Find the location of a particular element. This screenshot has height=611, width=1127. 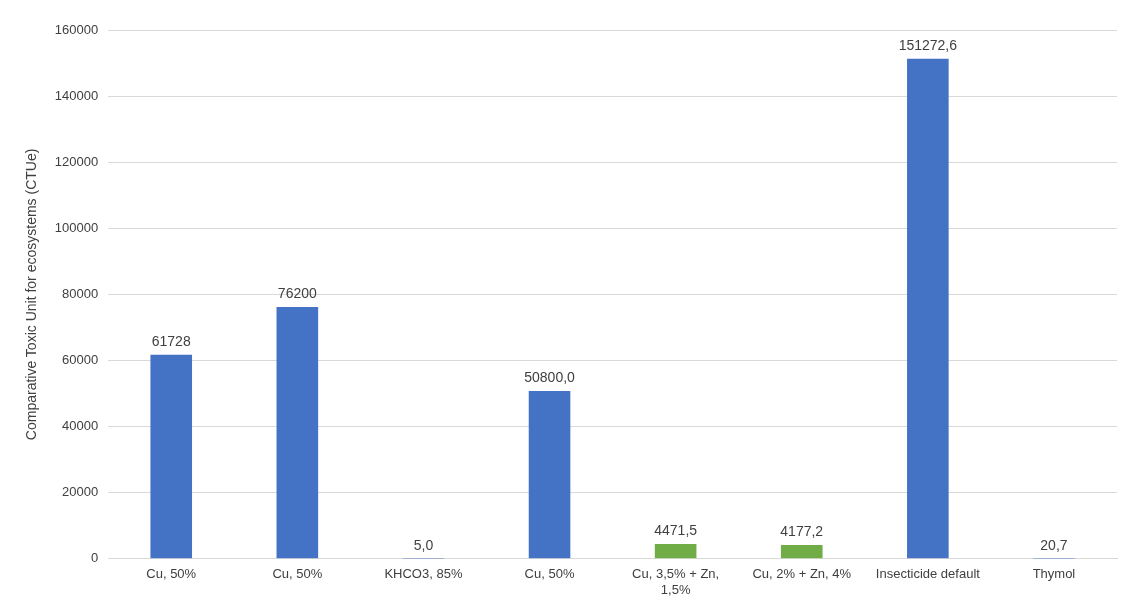

y-tick-label: 40000 is located at coordinates (80, 426).